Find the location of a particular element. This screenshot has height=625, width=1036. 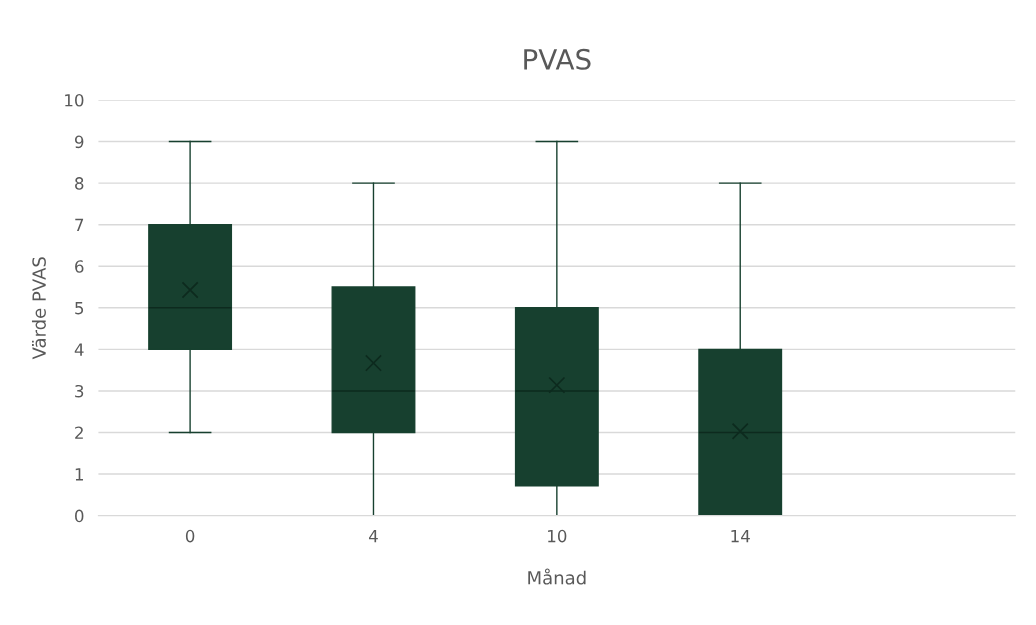

y-tick-label: 10 is located at coordinates (74, 100).